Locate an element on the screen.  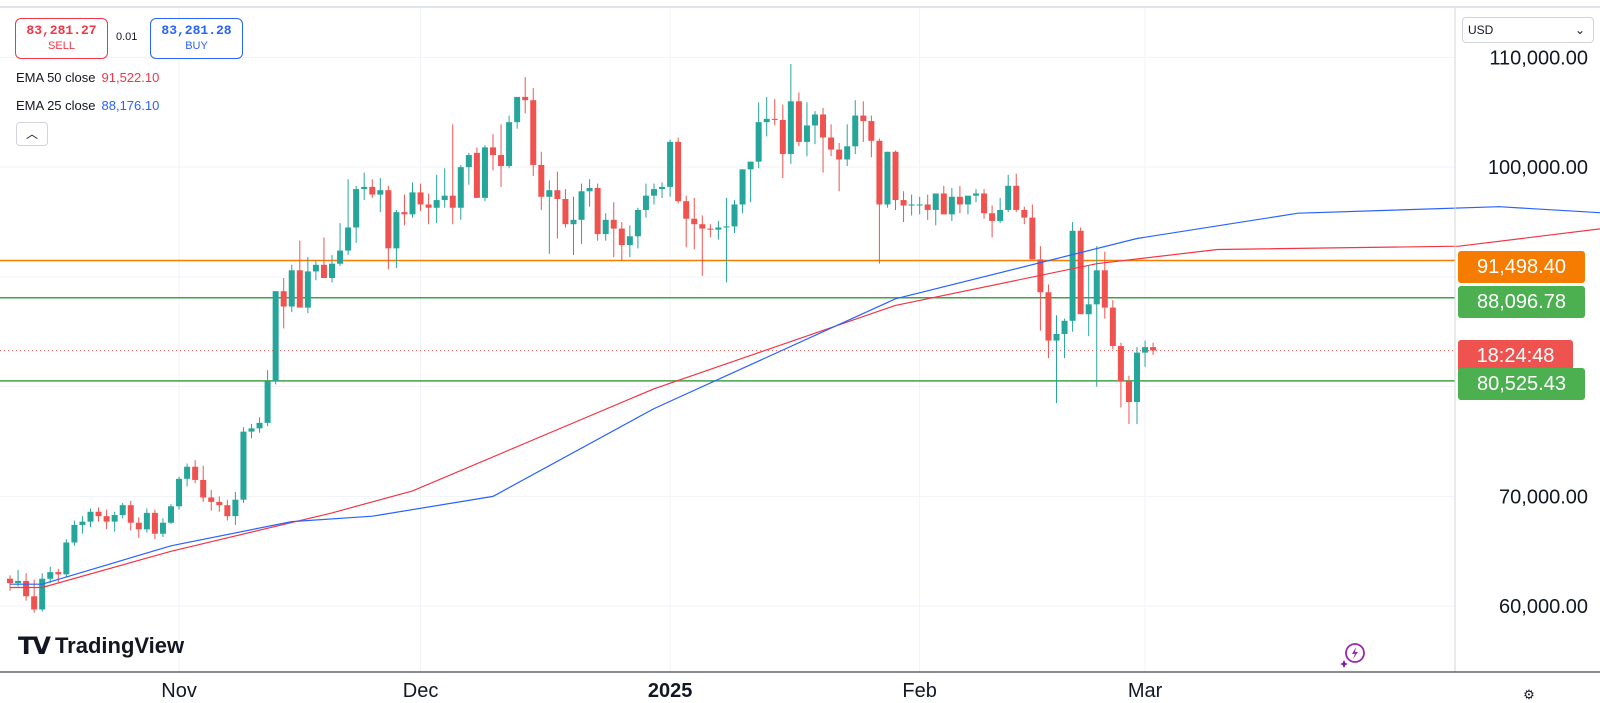
buy-button: 83,281.28 BUY is located at coordinates (196, 38).